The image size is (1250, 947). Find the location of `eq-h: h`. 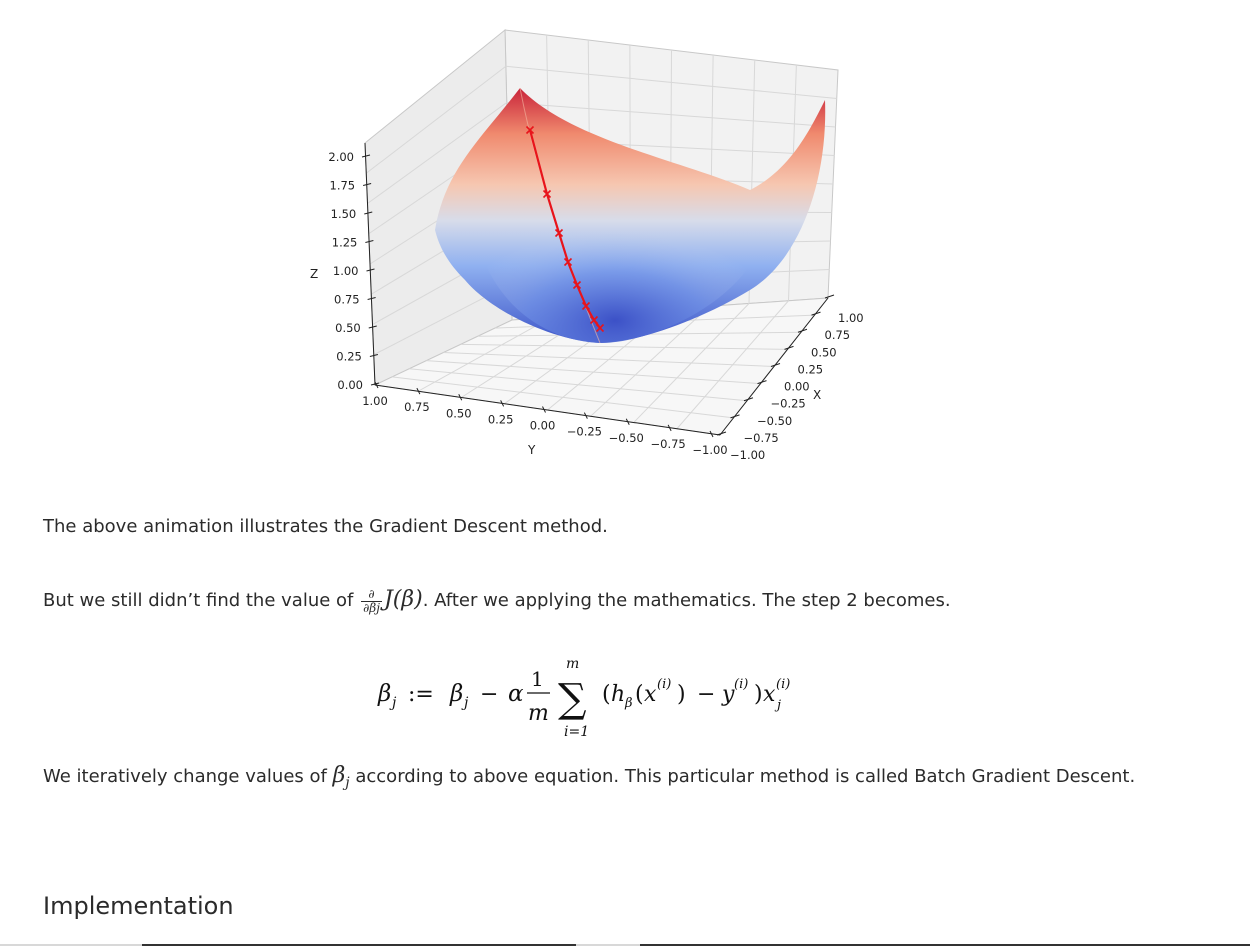

eq-h: h is located at coordinates (618, 694).